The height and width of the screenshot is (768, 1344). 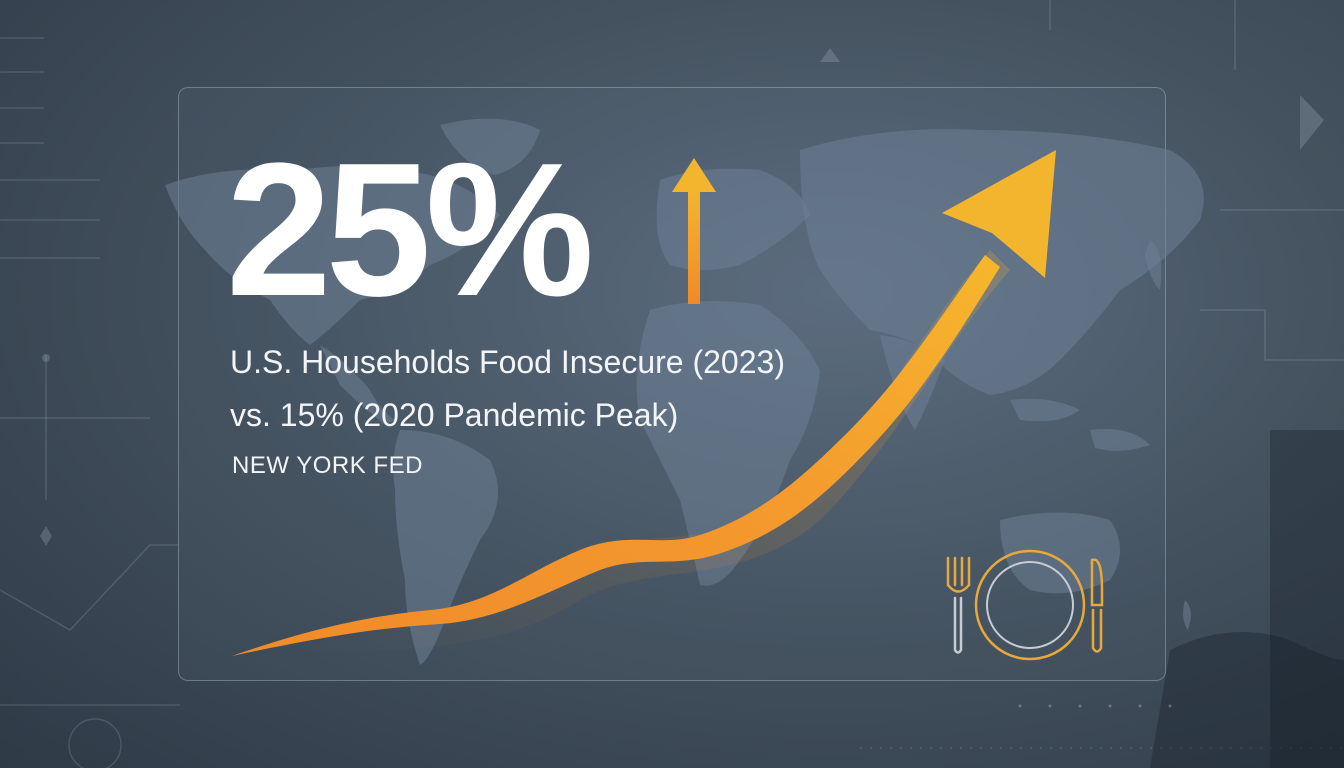 What do you see at coordinates (694, 231) in the screenshot?
I see `up-arrow-icon` at bounding box center [694, 231].